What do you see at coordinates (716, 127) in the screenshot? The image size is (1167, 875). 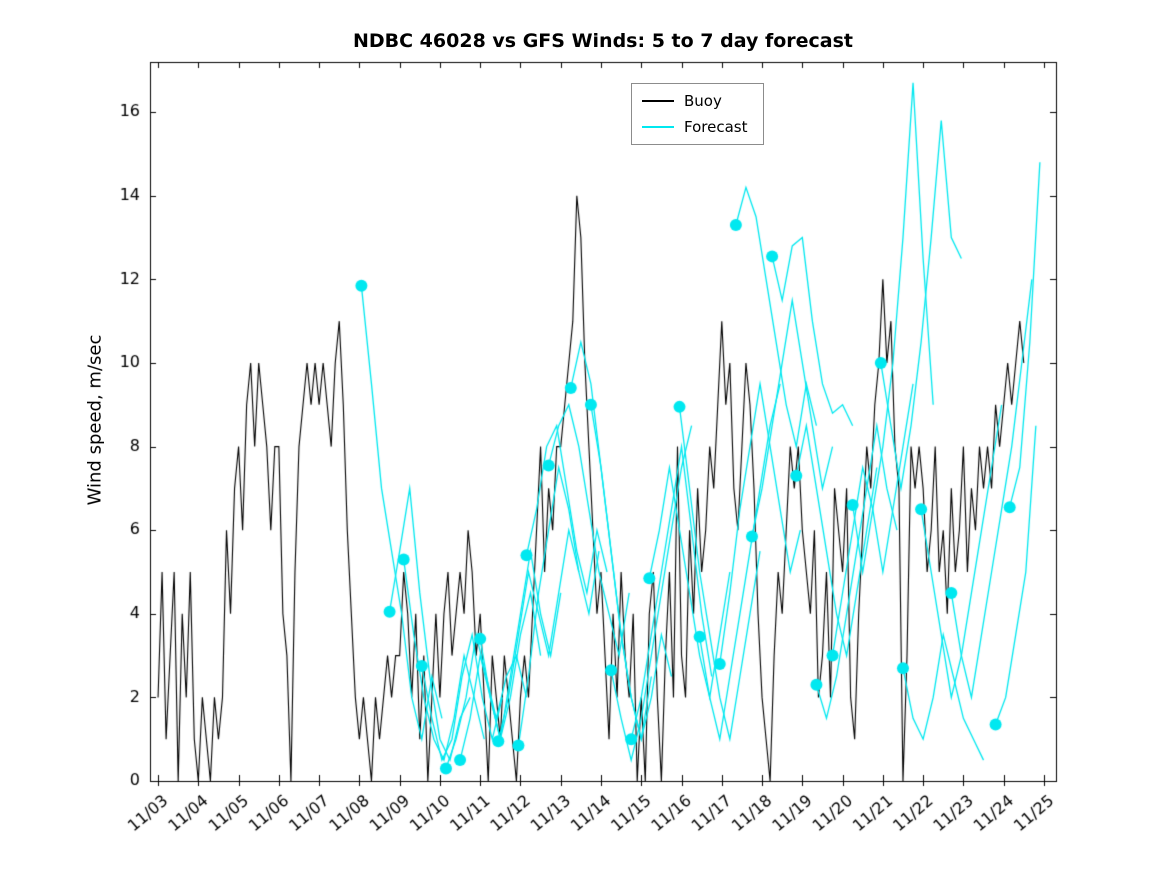 I see `legend-label-forecast: Forecast` at bounding box center [716, 127].